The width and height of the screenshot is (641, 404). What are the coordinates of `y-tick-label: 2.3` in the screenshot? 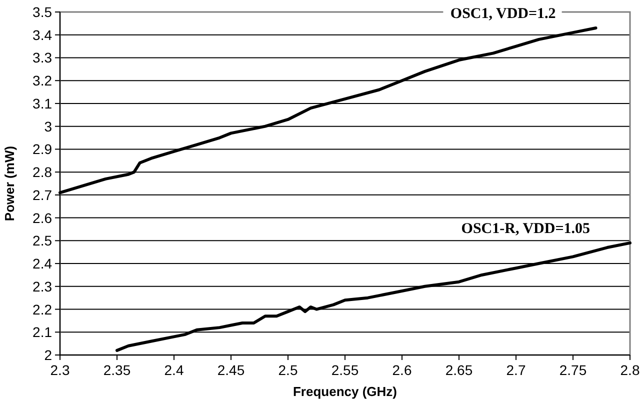 It's located at (42, 286).